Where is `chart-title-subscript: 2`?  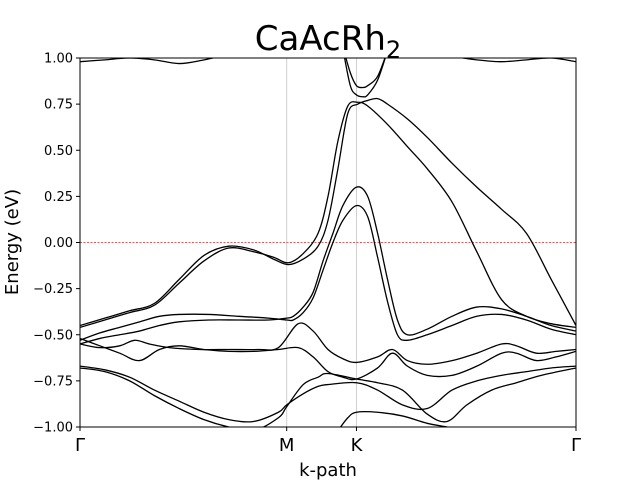
chart-title-subscript: 2 is located at coordinates (393, 50).